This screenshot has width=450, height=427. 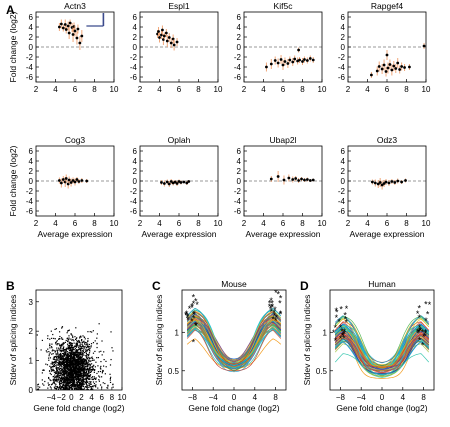 What do you see at coordinates (304, 286) in the screenshot?
I see `panel-letter-d: D` at bounding box center [304, 286].